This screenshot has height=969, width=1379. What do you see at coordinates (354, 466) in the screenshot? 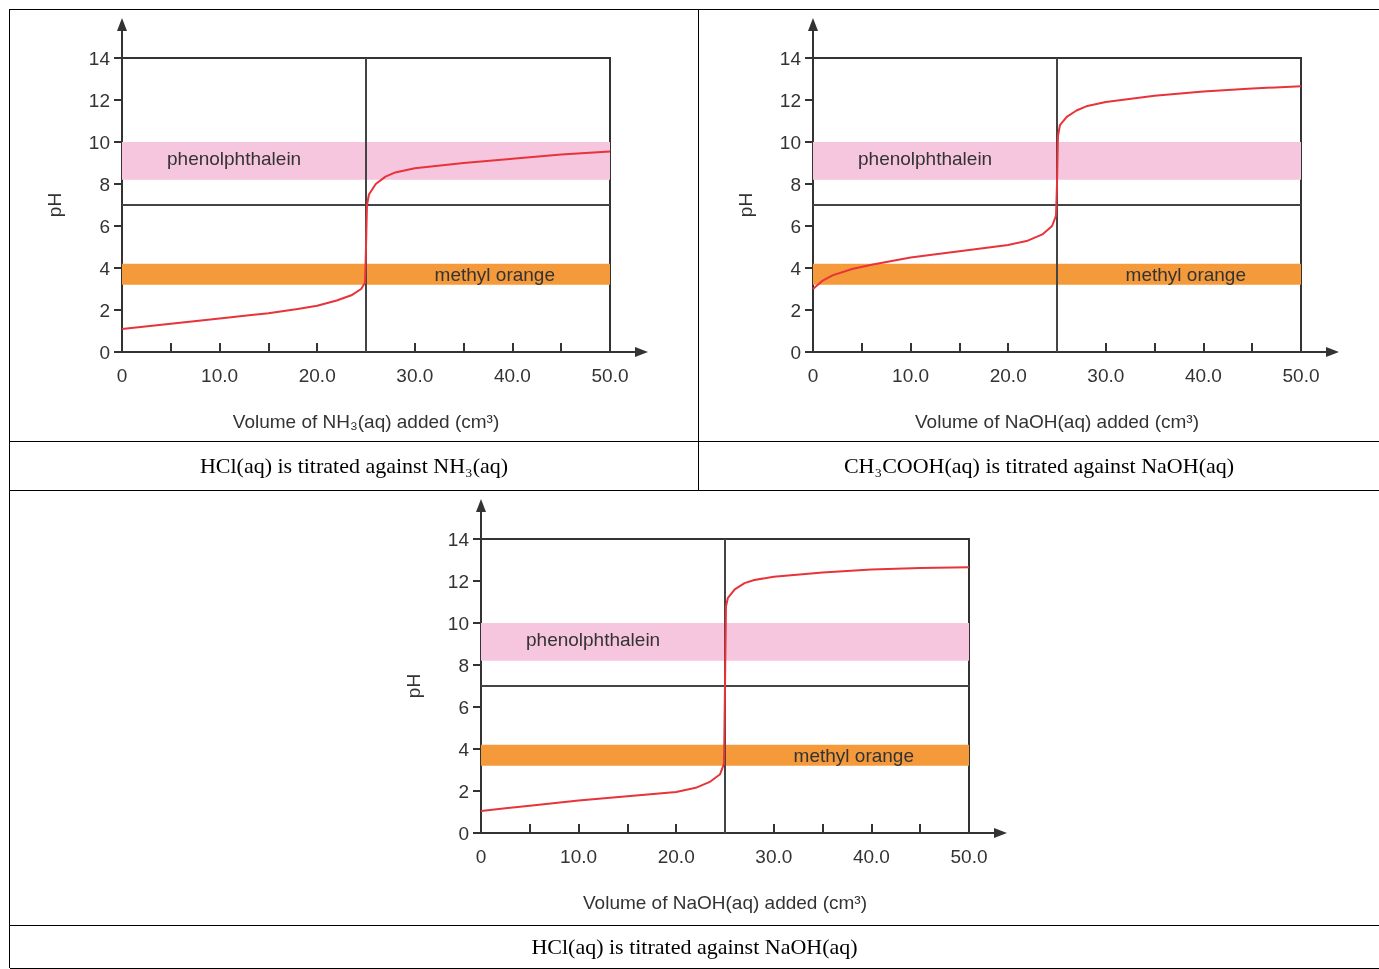
I see `text: HCl(aq) is titrated against NH₃(aq)` at bounding box center [354, 466].